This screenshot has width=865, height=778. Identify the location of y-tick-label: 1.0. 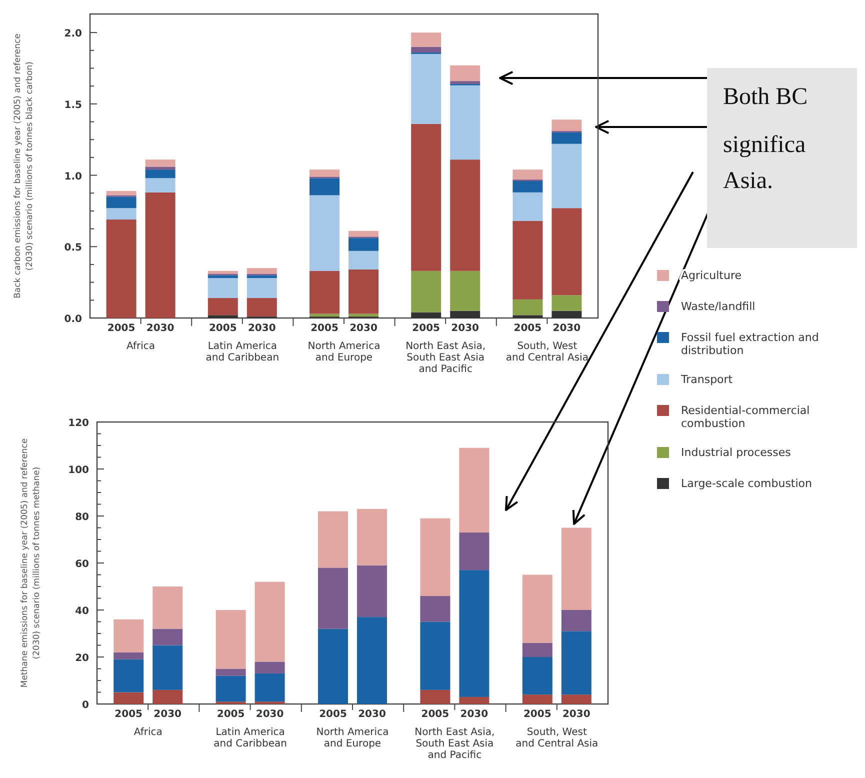
(73, 176).